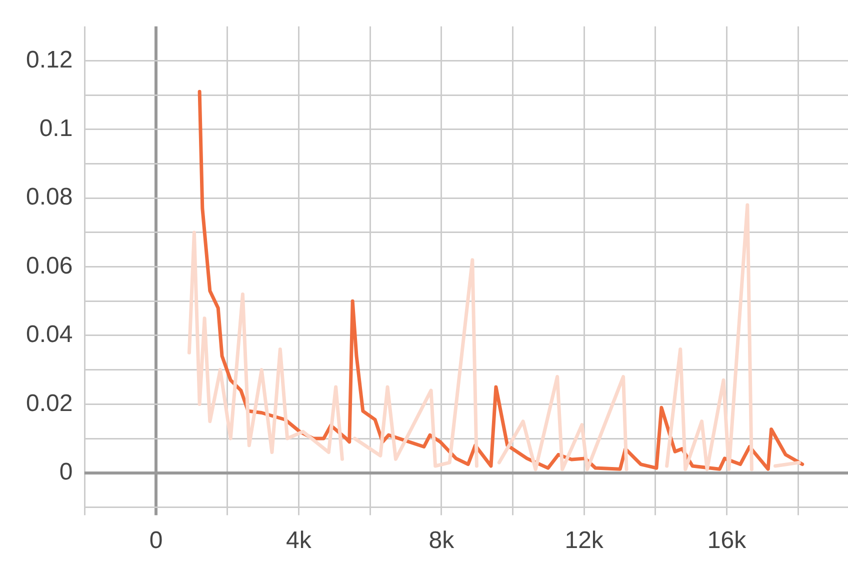  I want to click on x-tick-label: 12k, so click(584, 540).